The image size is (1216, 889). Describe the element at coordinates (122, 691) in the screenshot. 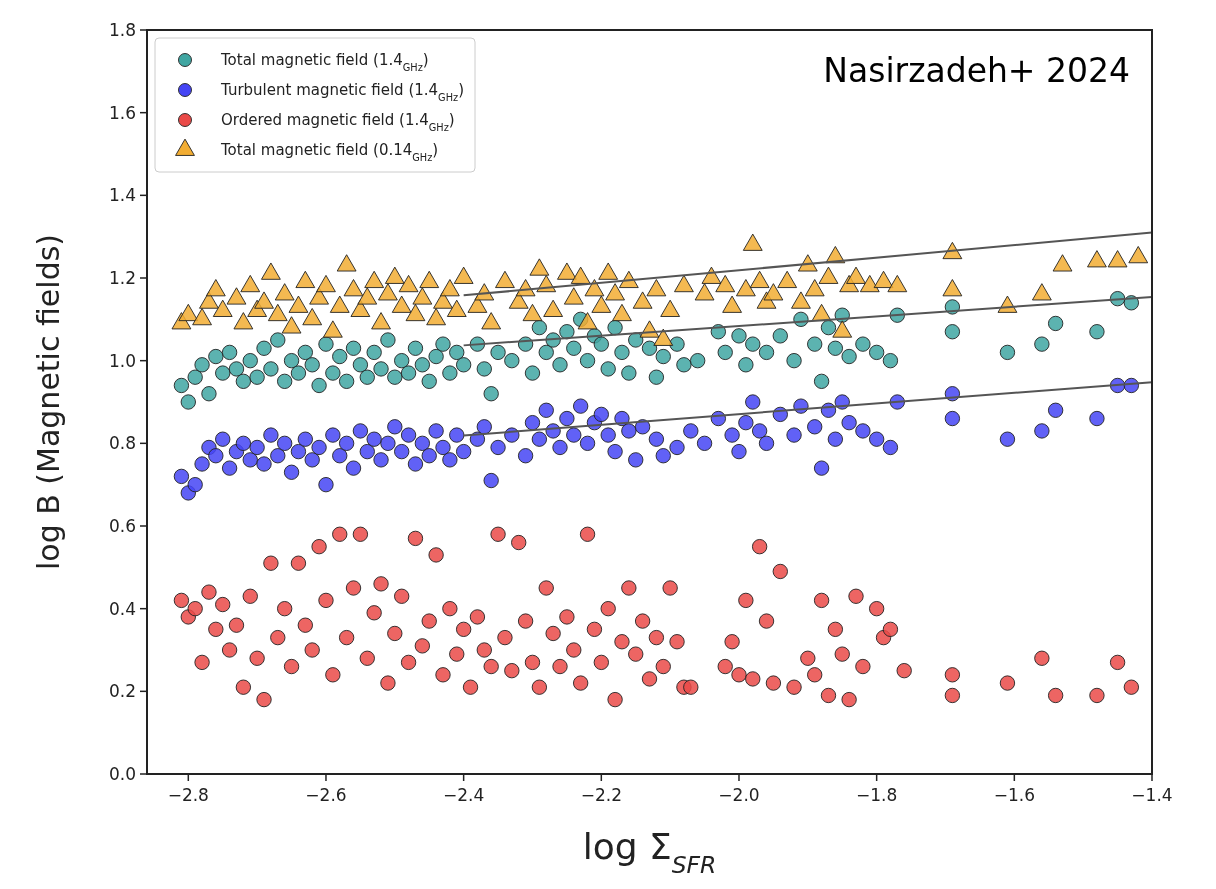

I see `y-tick-label: 0.2` at that location.